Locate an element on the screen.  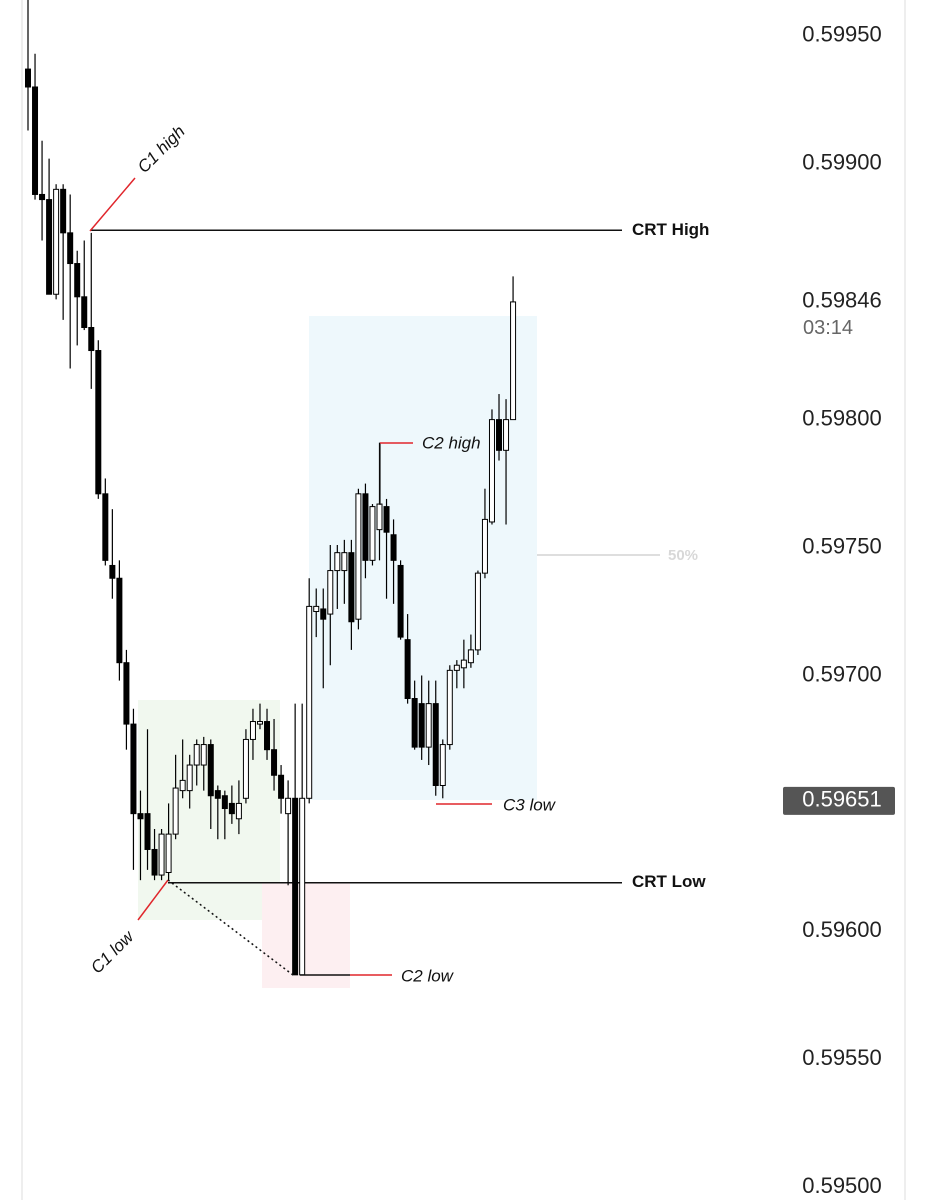
c2-high-label: C2 high is located at coordinates (451, 442).